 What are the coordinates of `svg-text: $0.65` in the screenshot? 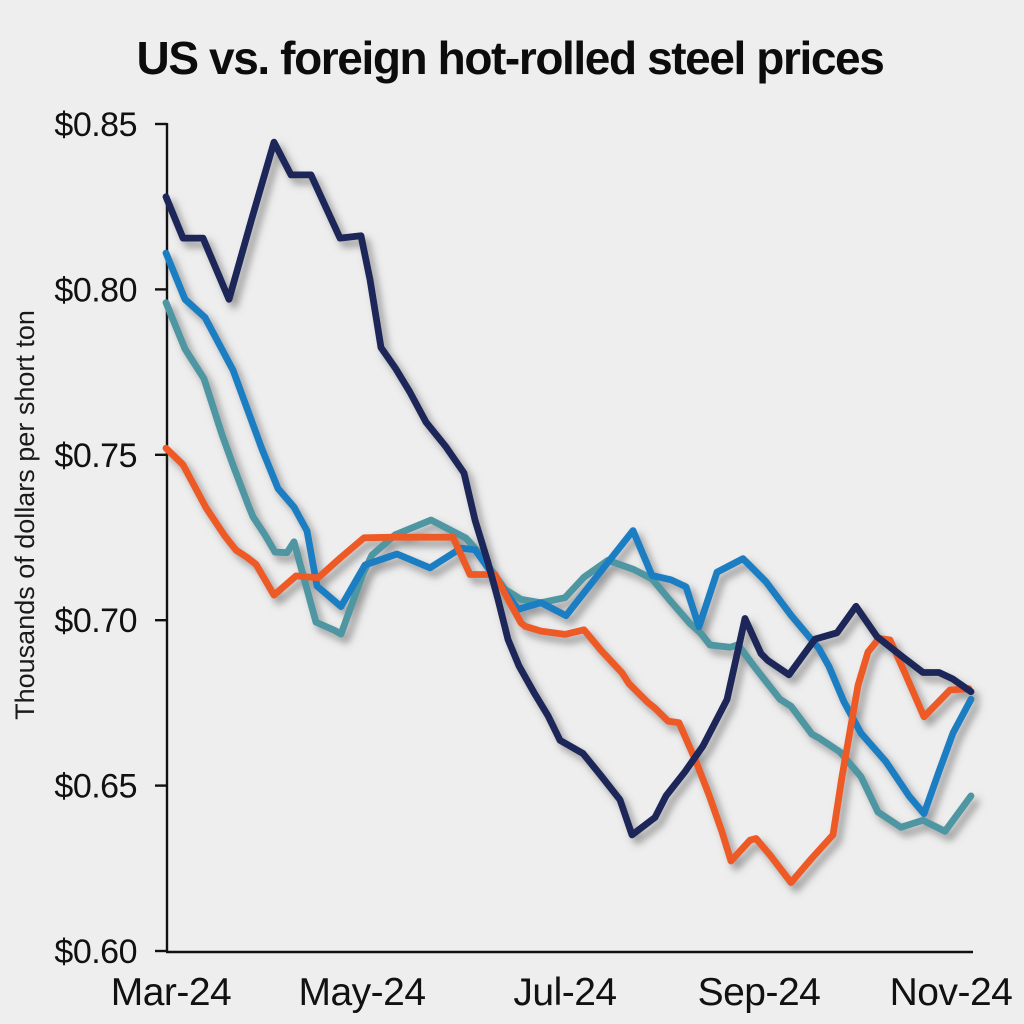 It's located at (95, 787).